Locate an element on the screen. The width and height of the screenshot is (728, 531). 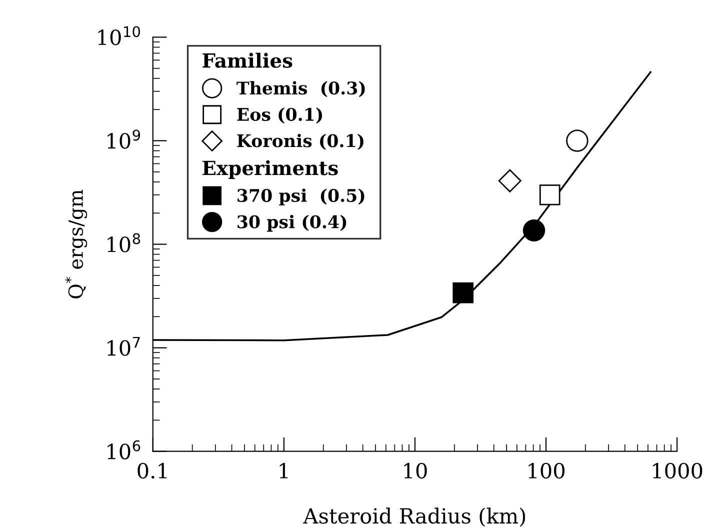
y-tick-label: 10$^{9}$ is located at coordinates (124, 139).